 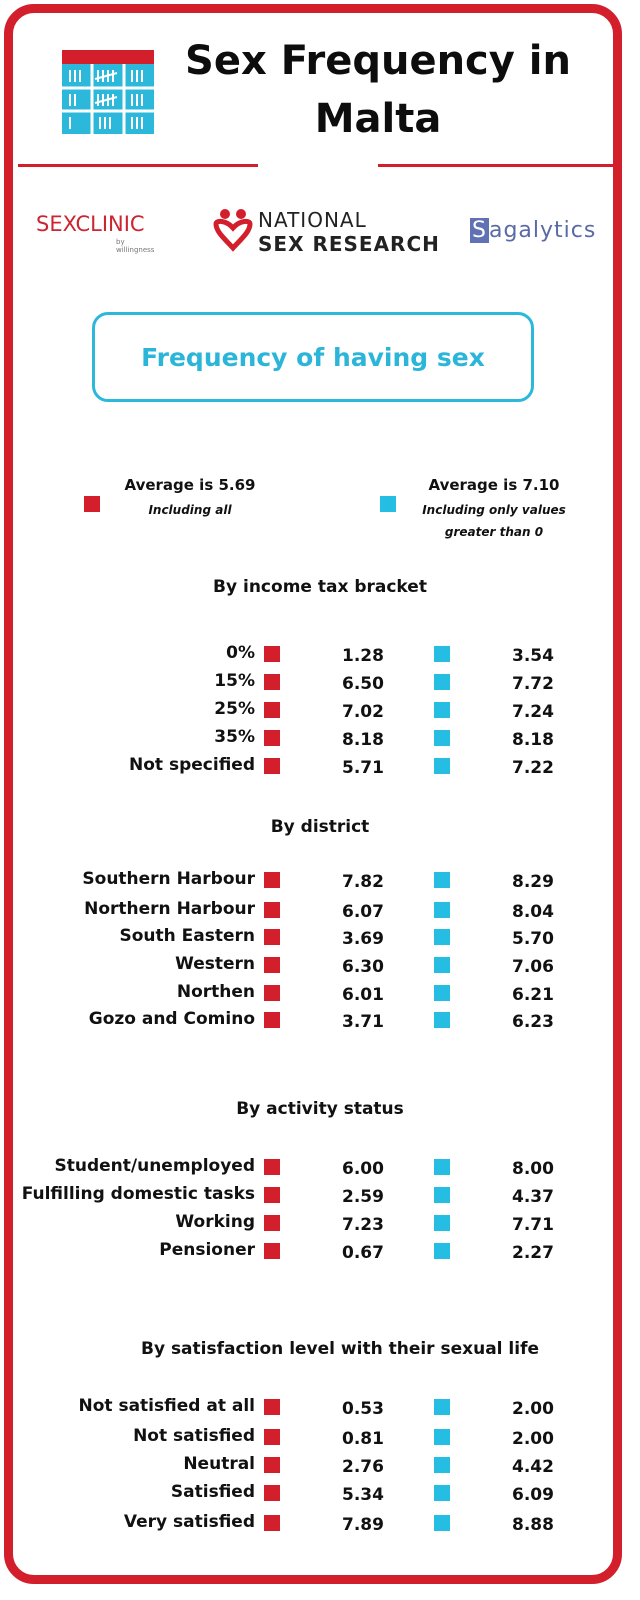 What do you see at coordinates (494, 532) in the screenshot?
I see `legend-cyan-note-2: greater than 0` at bounding box center [494, 532].